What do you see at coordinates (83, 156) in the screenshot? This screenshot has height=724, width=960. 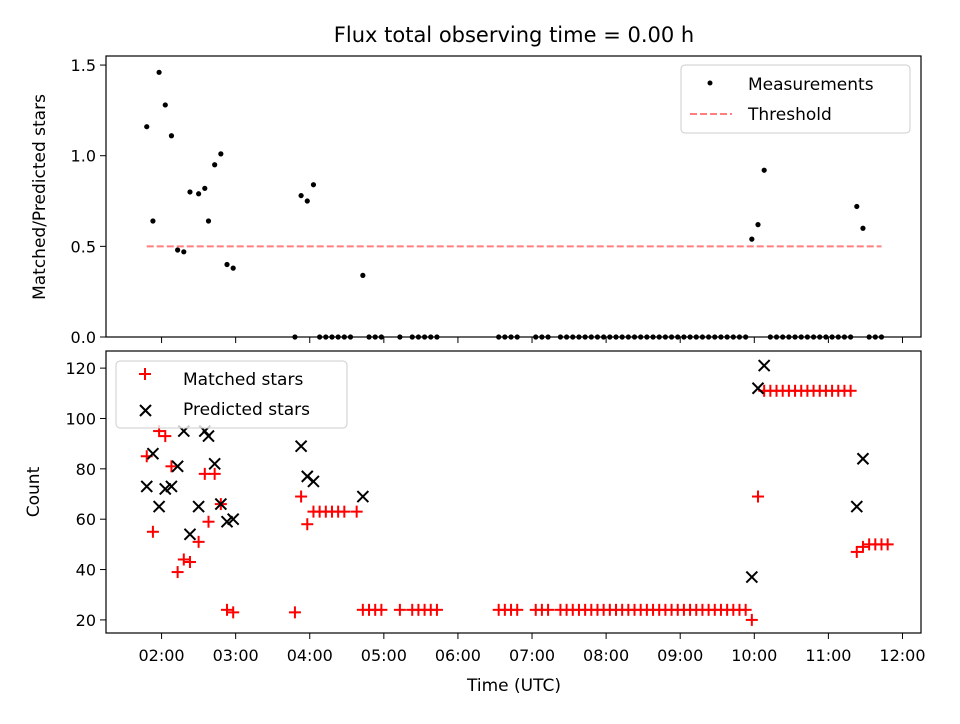 I see `y-tick-label: 1.0` at bounding box center [83, 156].